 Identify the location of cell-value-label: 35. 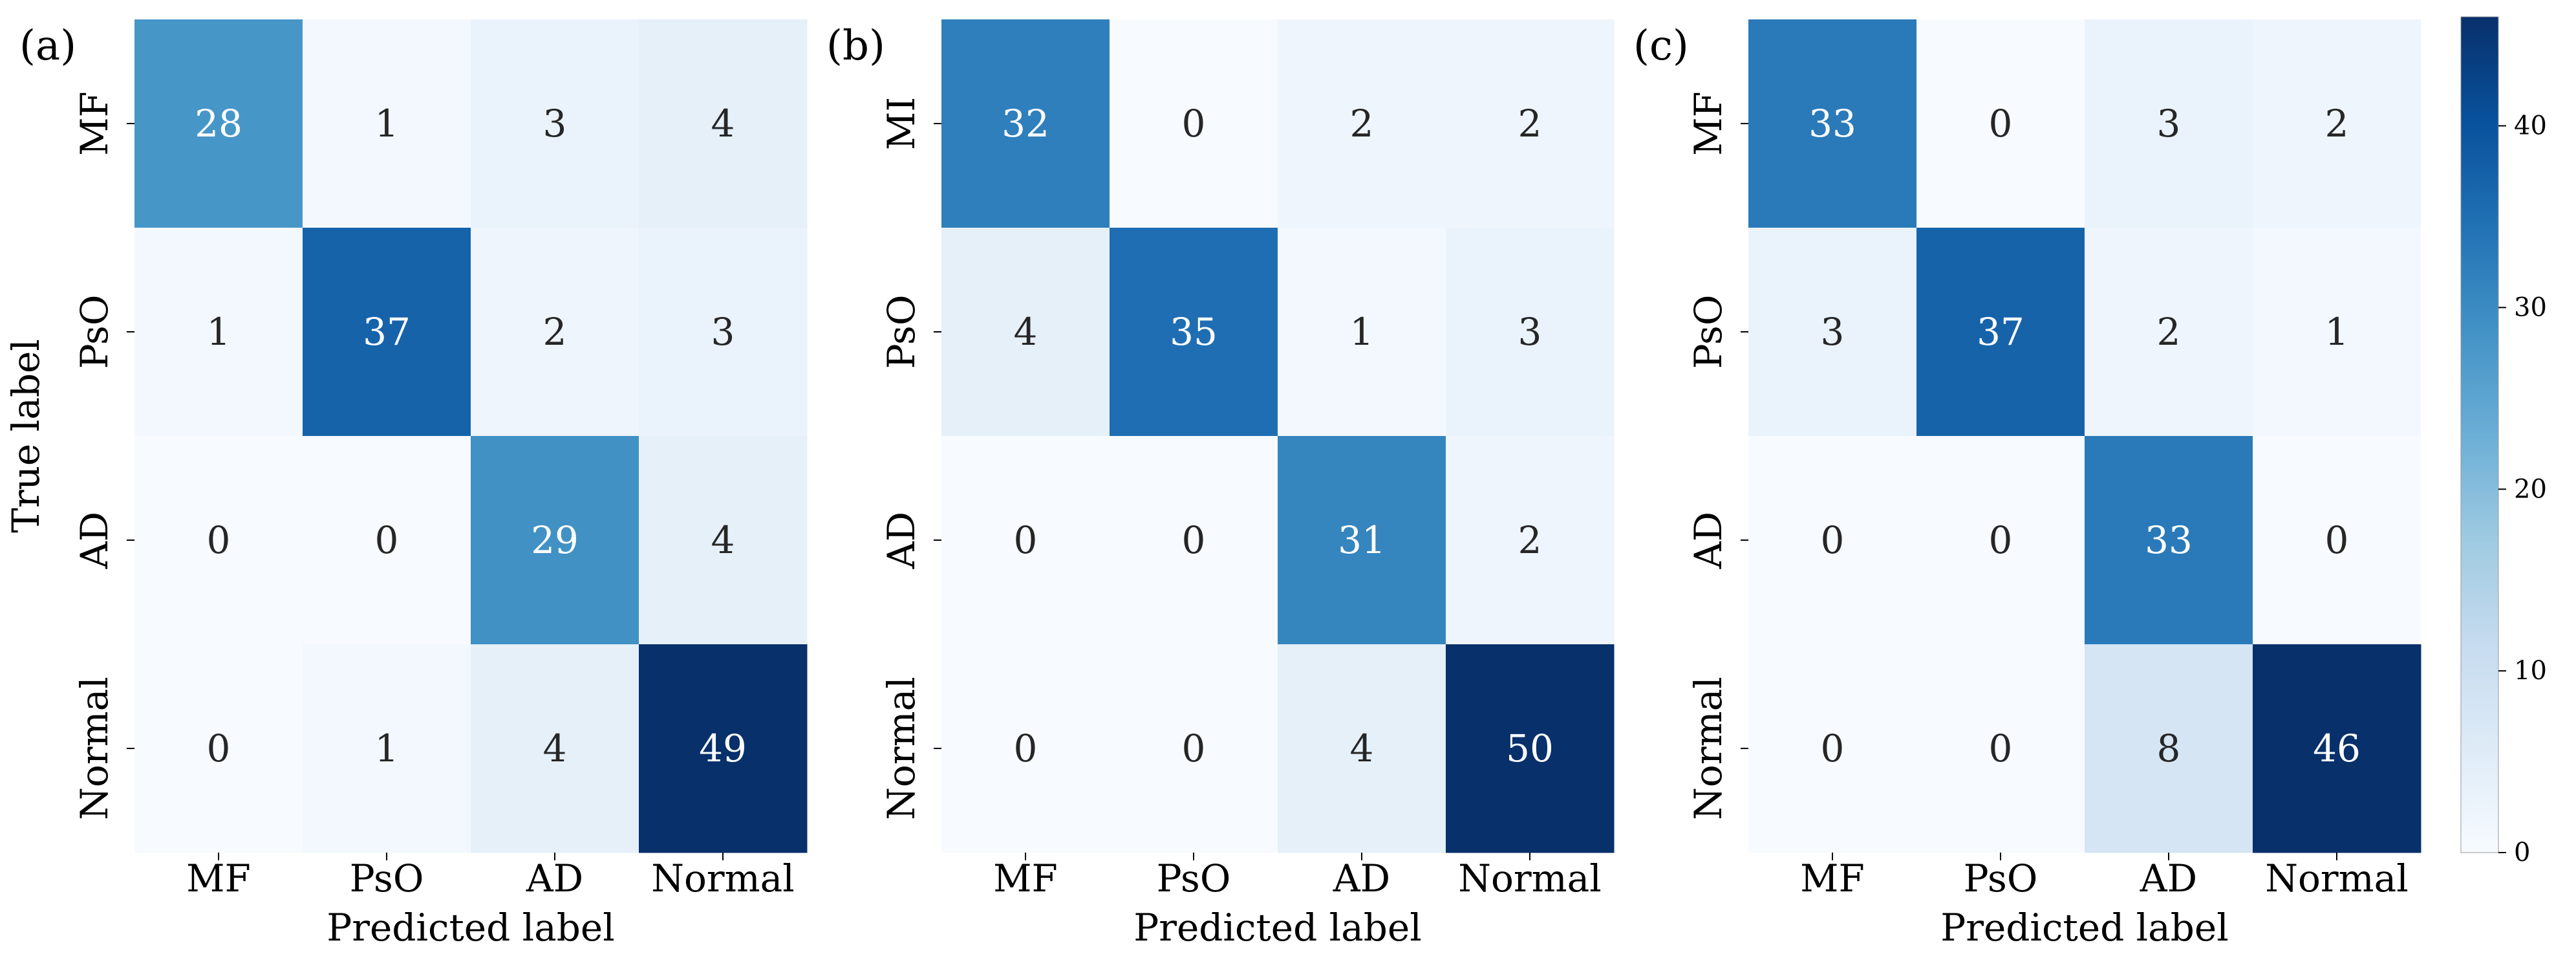
(1194, 332).